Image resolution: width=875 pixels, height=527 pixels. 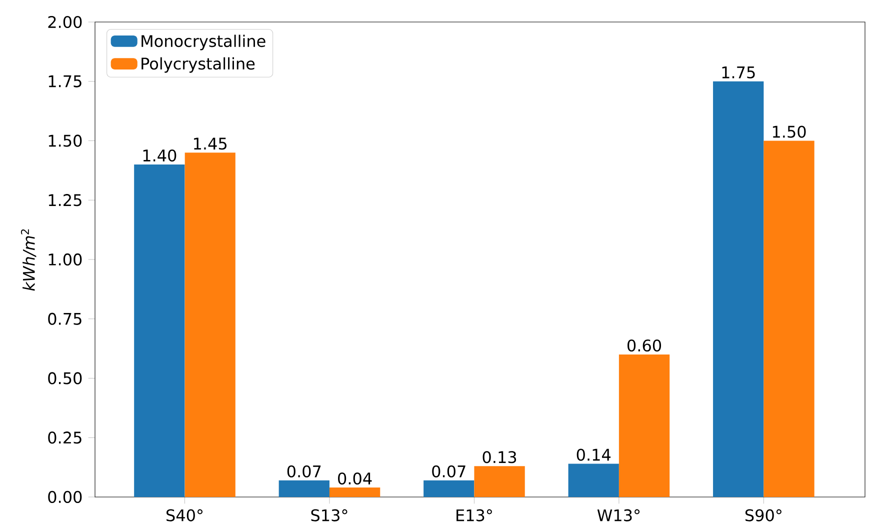 I want to click on data-label: 1.75, so click(x=738, y=72).